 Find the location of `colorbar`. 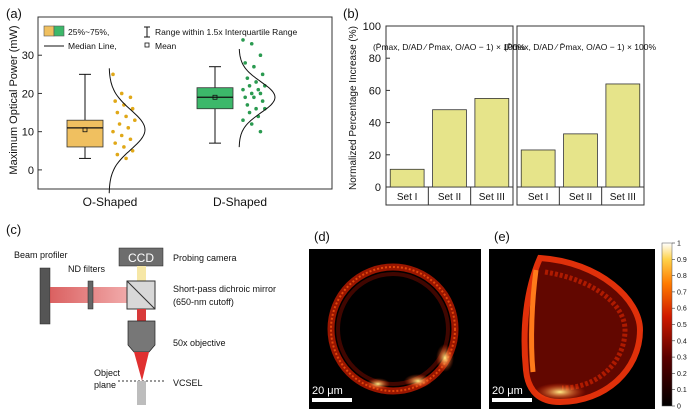

colorbar is located at coordinates (667, 324).